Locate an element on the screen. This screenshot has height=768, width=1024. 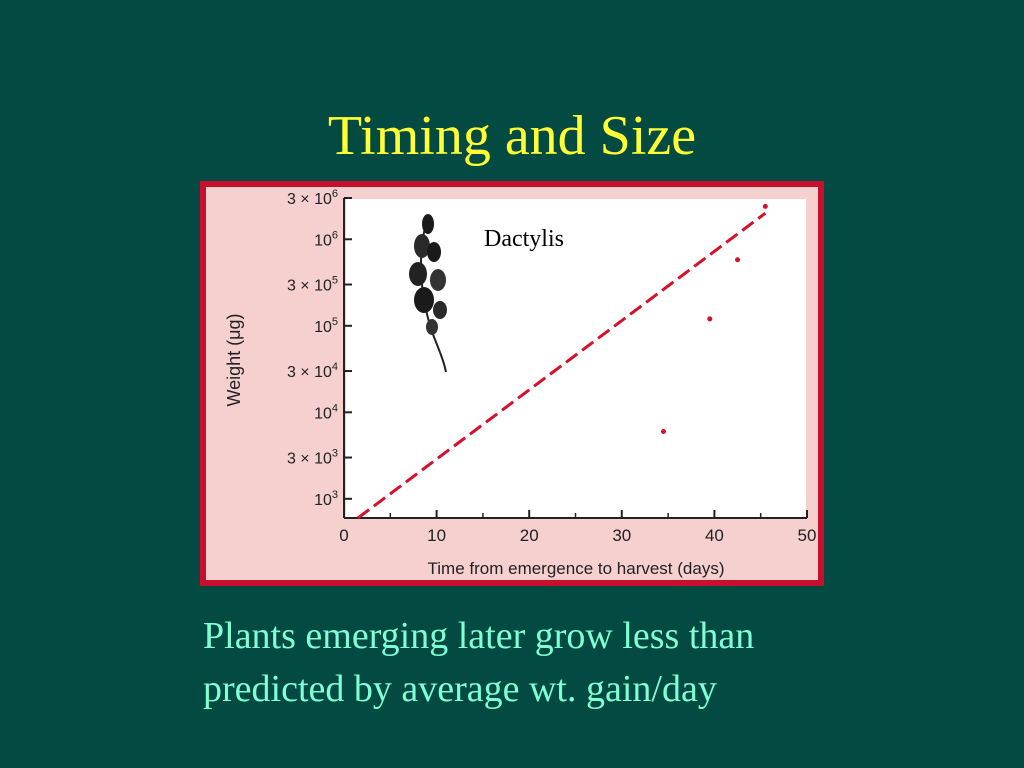
y-tick-label: 3 × 10³ is located at coordinates (312, 458).